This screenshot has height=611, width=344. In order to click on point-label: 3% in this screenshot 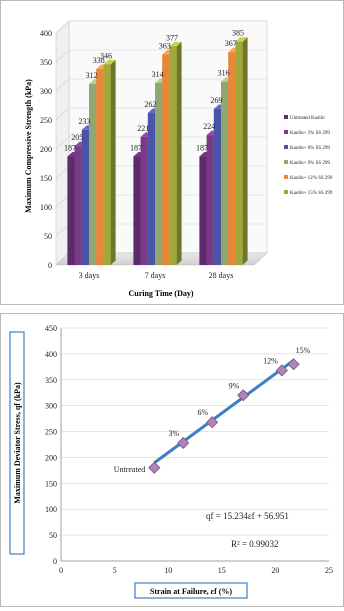, I will do `click(174, 433)`.